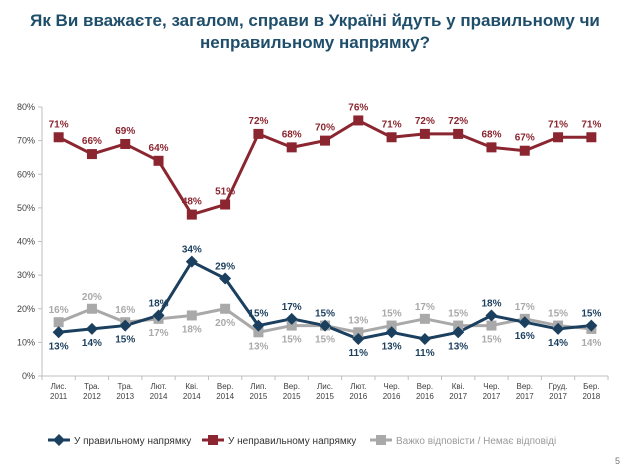 The image size is (630, 472). What do you see at coordinates (591, 343) in the screenshot?
I see `data-label-hard: 14%` at bounding box center [591, 343].